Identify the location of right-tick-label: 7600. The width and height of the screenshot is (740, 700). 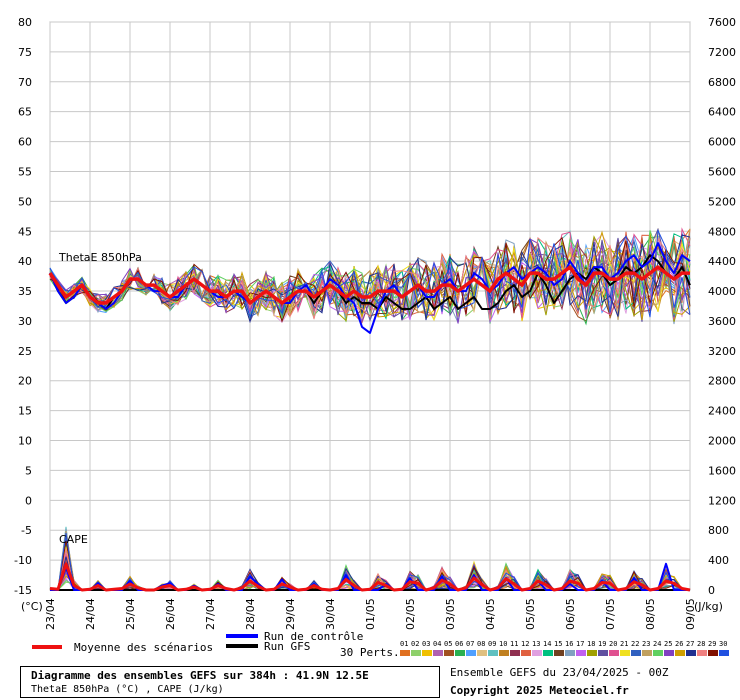
(722, 22).